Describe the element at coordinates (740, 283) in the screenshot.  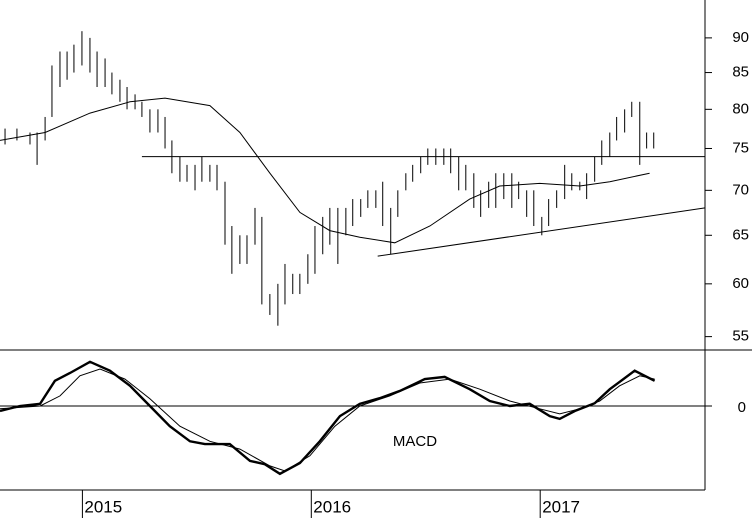
I see `y-tick-label: 60` at that location.